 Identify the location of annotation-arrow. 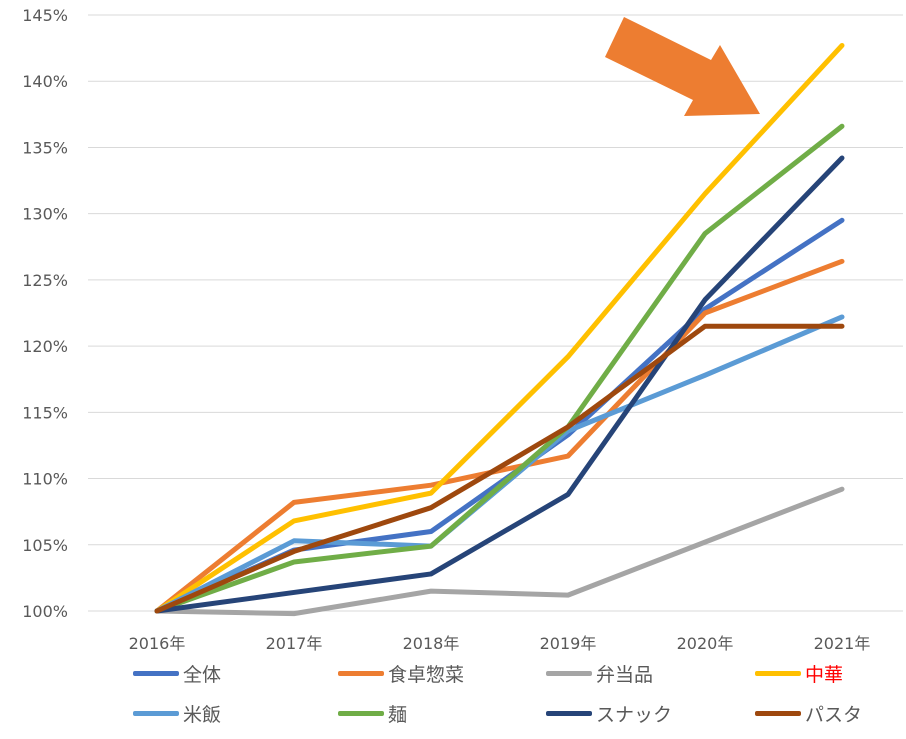
(682, 66).